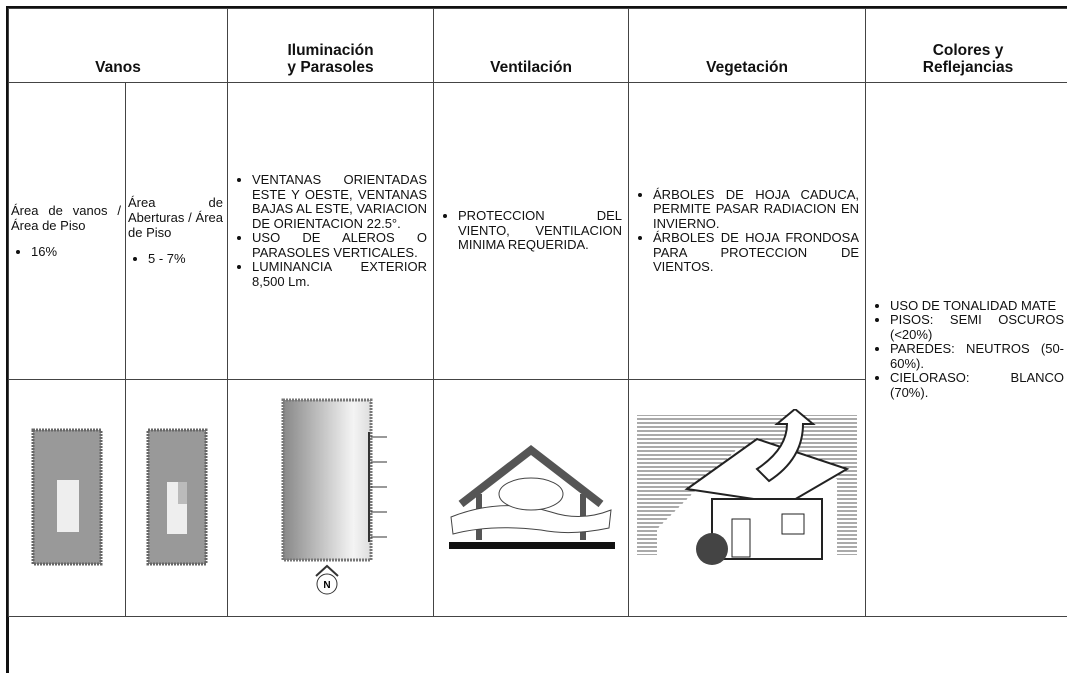  Describe the element at coordinates (339, 274) in the screenshot. I see `bullet-item: LUMINANCIA EXTERIOR 8,500 Lm.` at that location.